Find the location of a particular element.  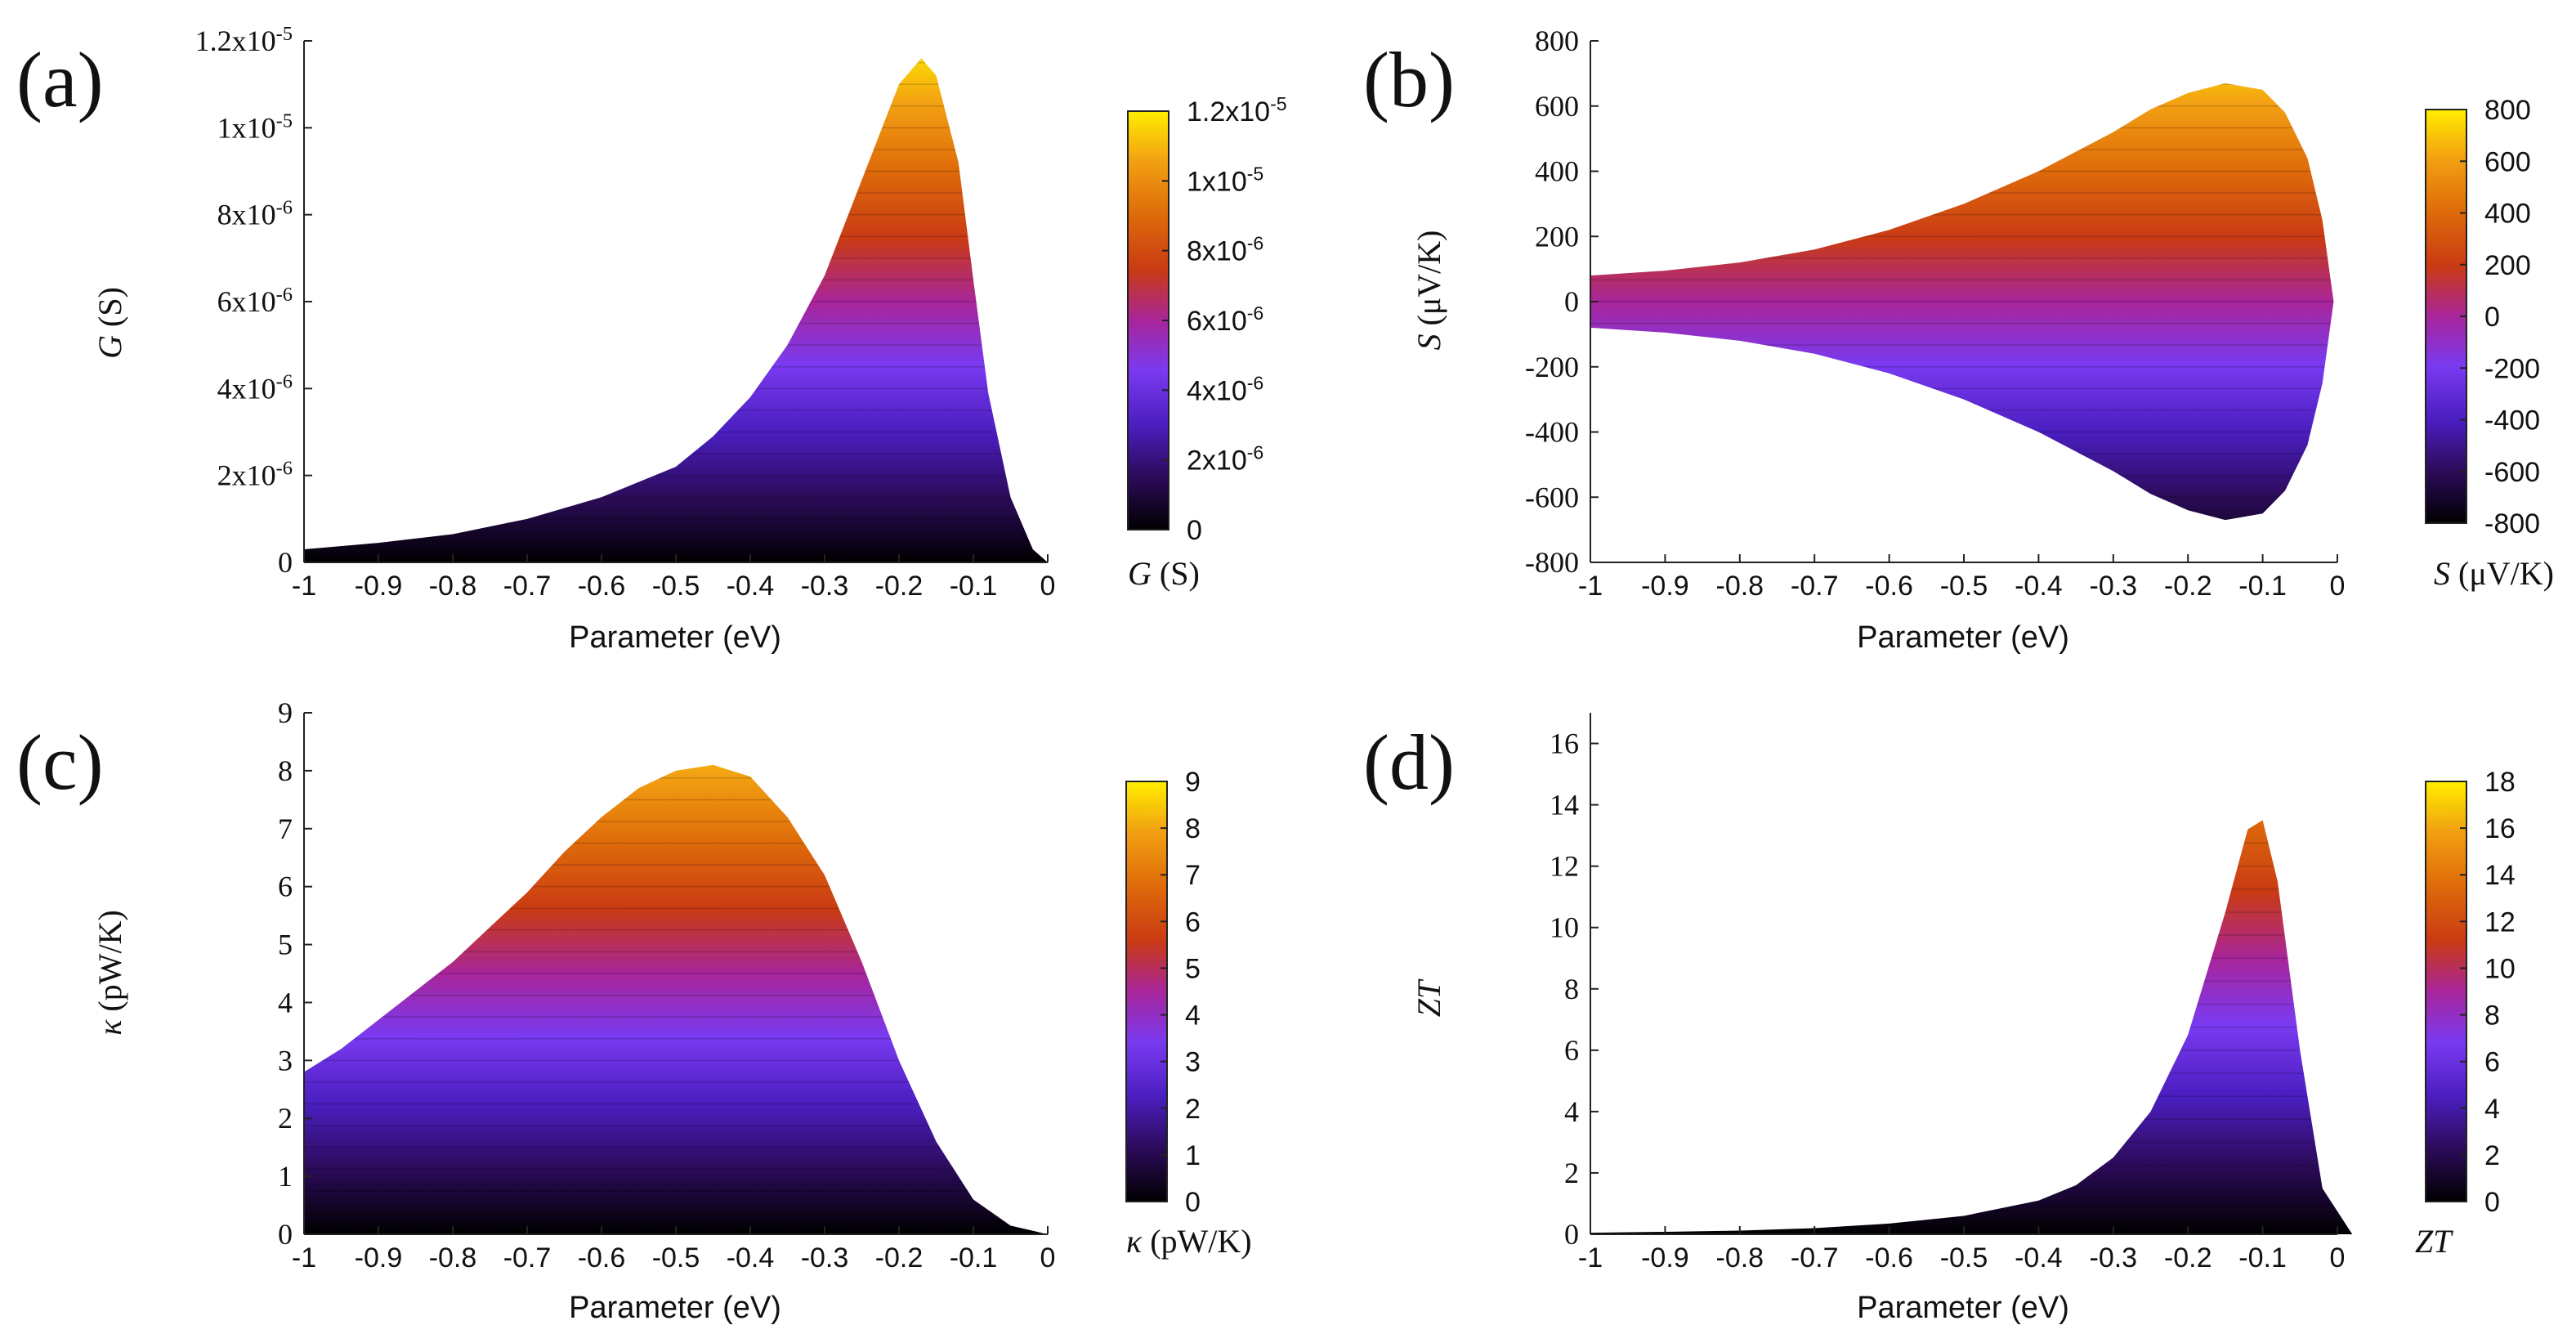

colorbar-tick-label: 18 is located at coordinates (2500, 782).